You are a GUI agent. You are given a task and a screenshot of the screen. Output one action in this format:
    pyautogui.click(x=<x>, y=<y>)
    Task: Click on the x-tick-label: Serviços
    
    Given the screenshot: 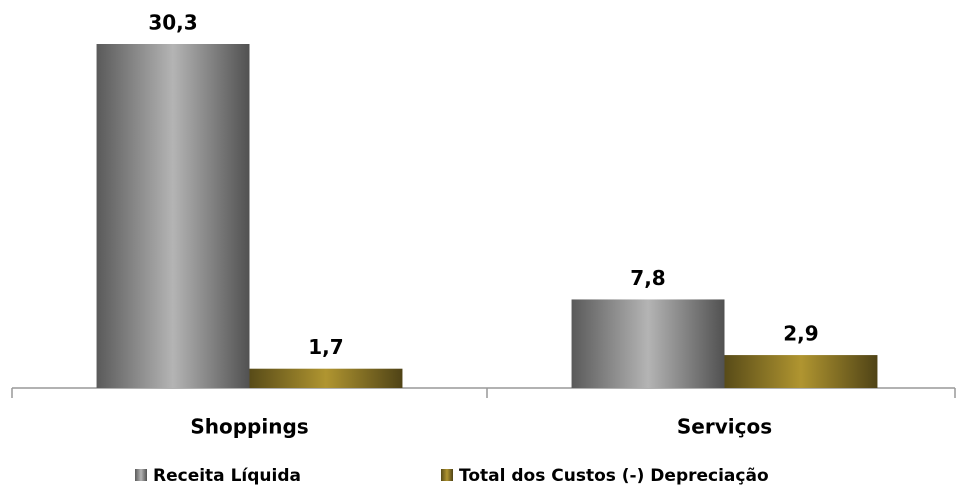 What is the action you would take?
    pyautogui.click(x=724, y=427)
    